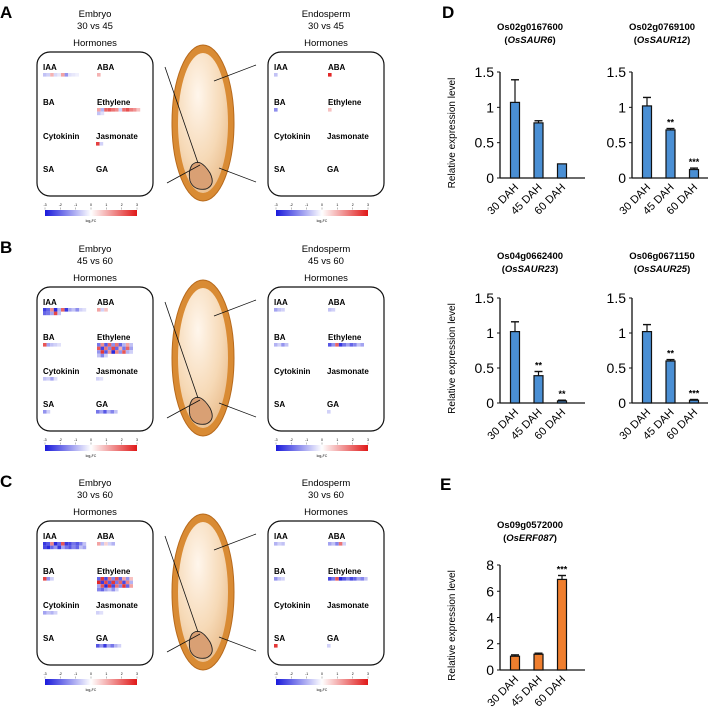 The image size is (708, 723). Describe the element at coordinates (75, 674) in the screenshot. I see `color-scale-tick: -1` at that location.